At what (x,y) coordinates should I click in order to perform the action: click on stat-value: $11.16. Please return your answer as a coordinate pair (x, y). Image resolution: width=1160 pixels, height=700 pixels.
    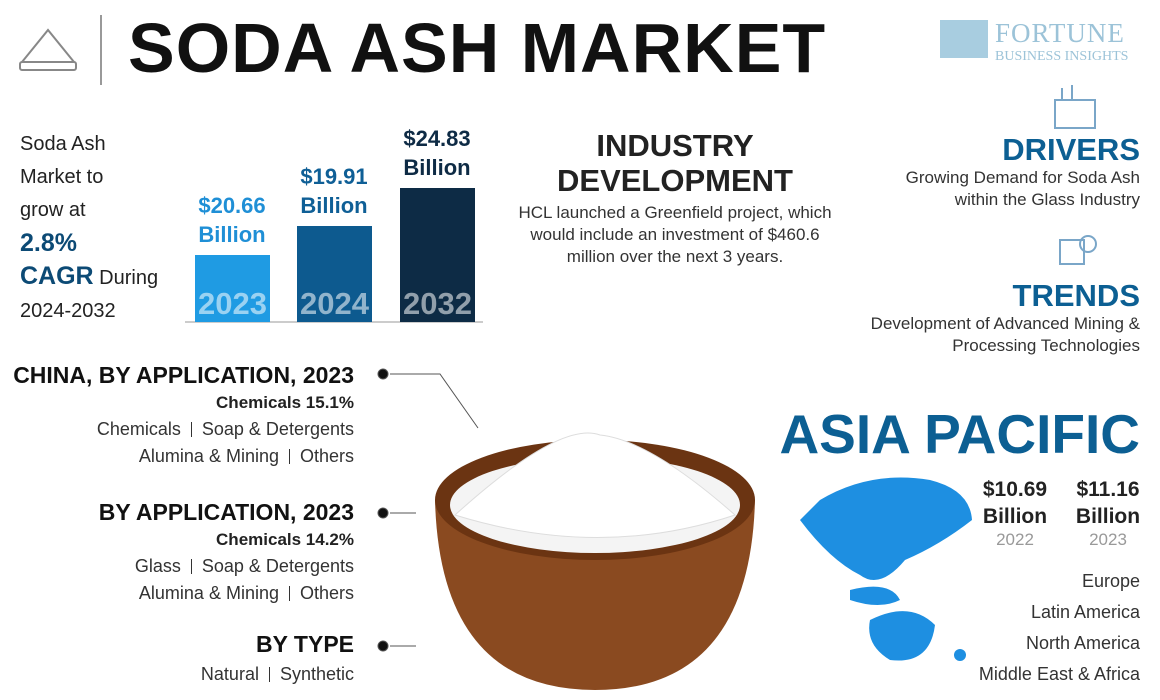
    Looking at the image, I should click on (1108, 489).